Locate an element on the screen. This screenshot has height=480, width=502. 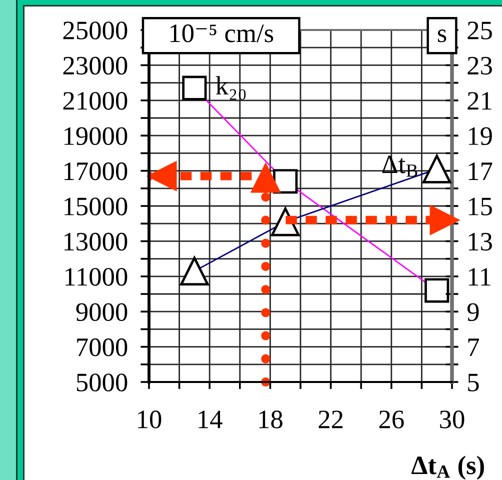
y-tick-label: 9000 is located at coordinates (102, 312).